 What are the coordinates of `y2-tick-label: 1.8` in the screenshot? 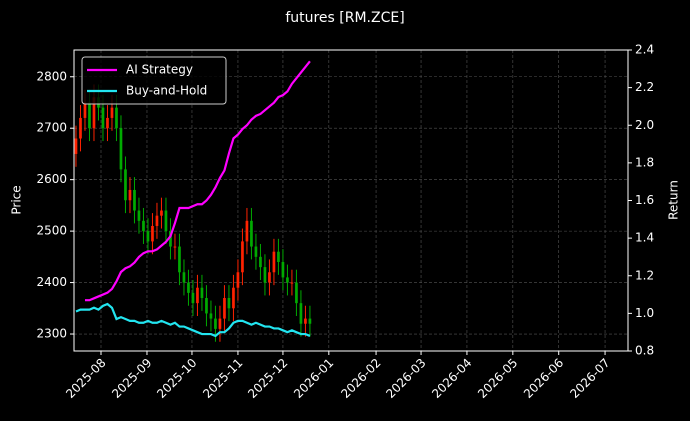 It's located at (644, 162).